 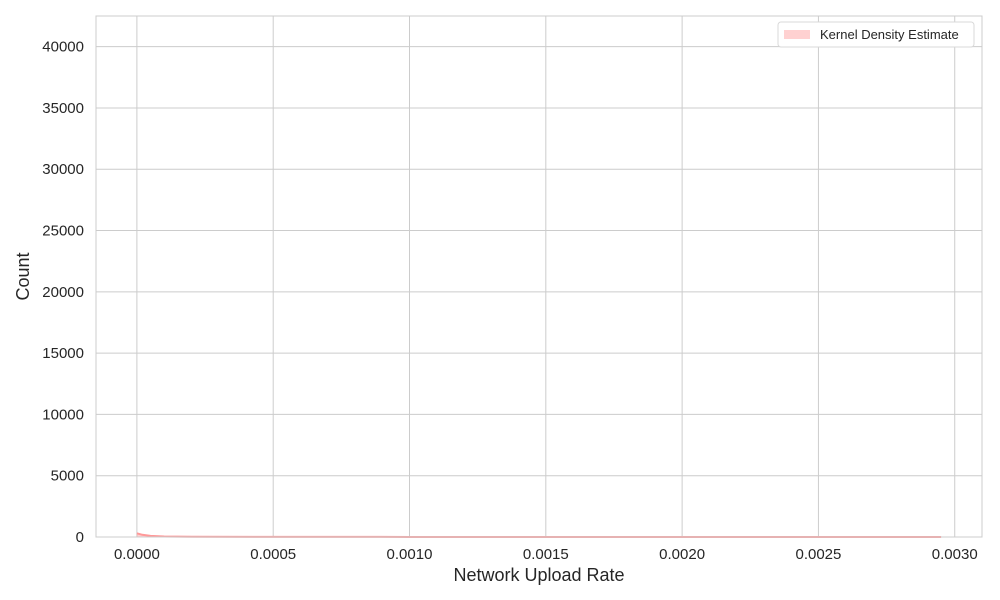 I want to click on legend: Kernel Density Estimate, so click(x=876, y=34).